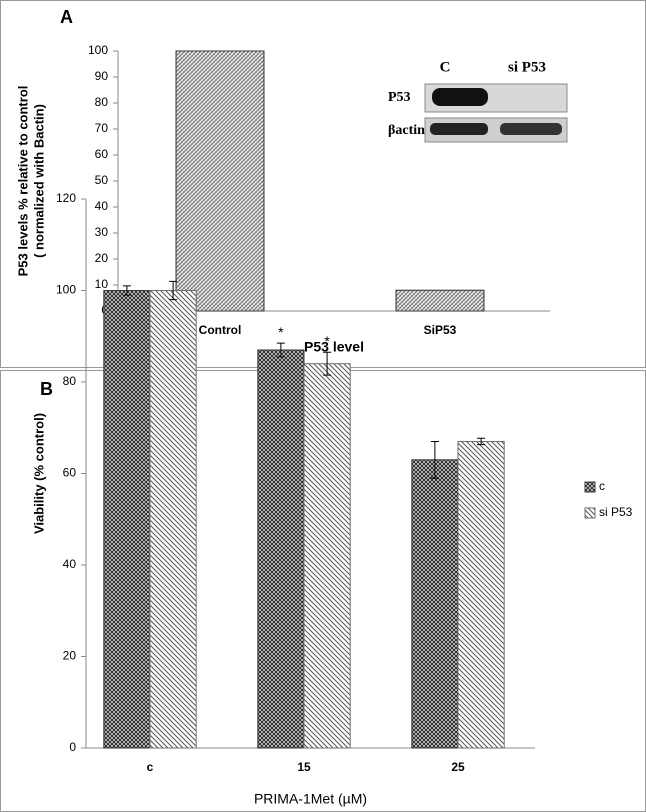  Describe the element at coordinates (102, 180) in the screenshot. I see `y-tick-label: 50` at that location.